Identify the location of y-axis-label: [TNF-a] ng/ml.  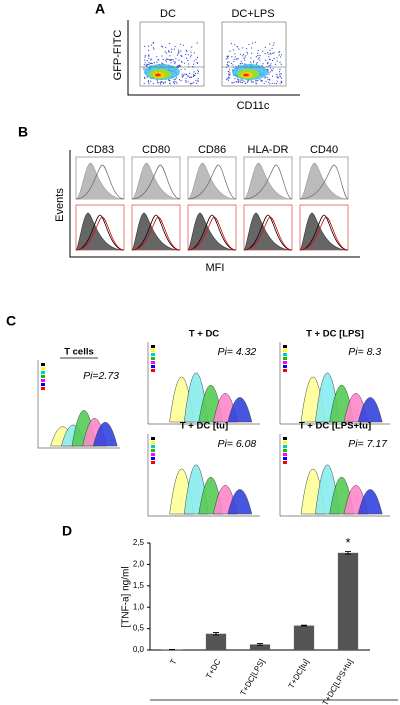
(126, 596).